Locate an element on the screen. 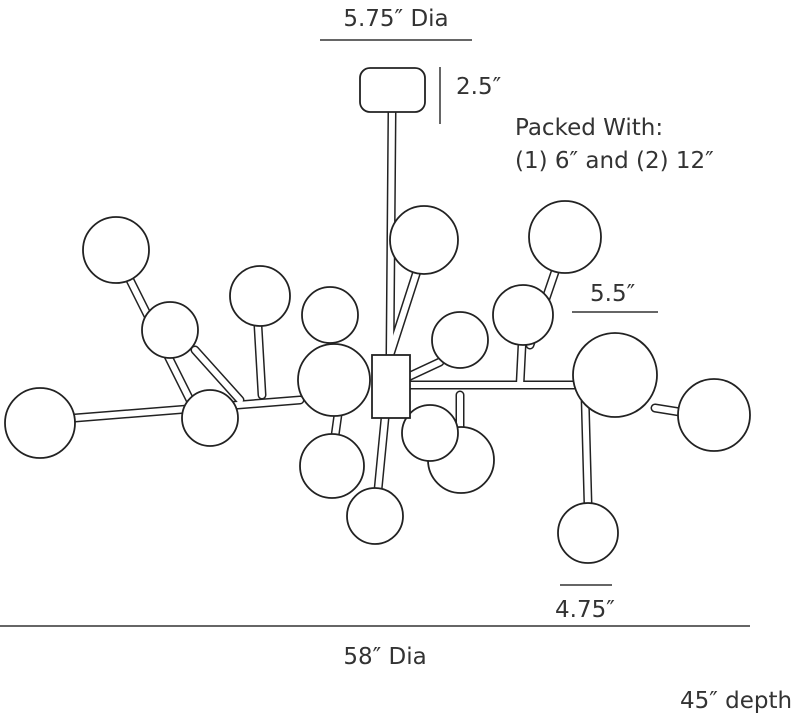  packed-title: Packed With: is located at coordinates (589, 128).